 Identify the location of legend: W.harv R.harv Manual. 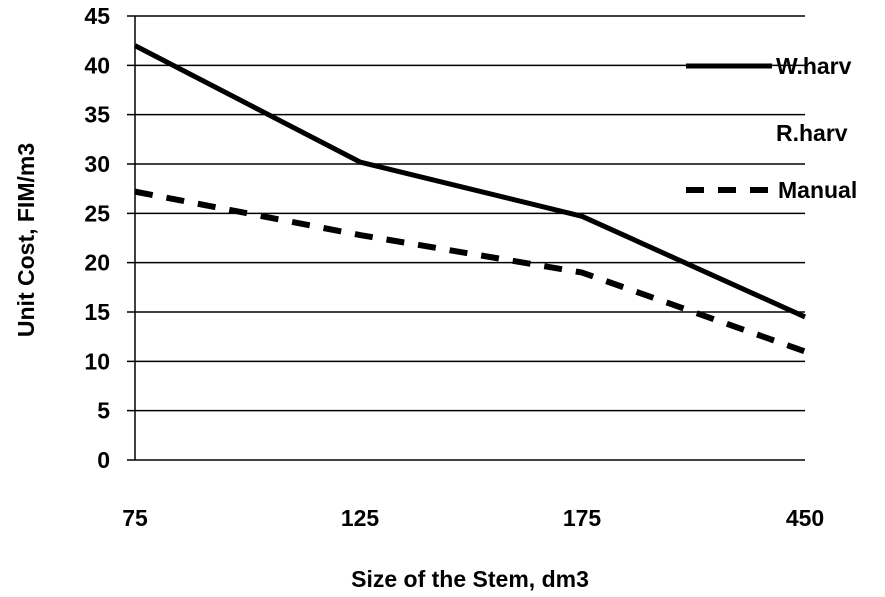
(771, 128).